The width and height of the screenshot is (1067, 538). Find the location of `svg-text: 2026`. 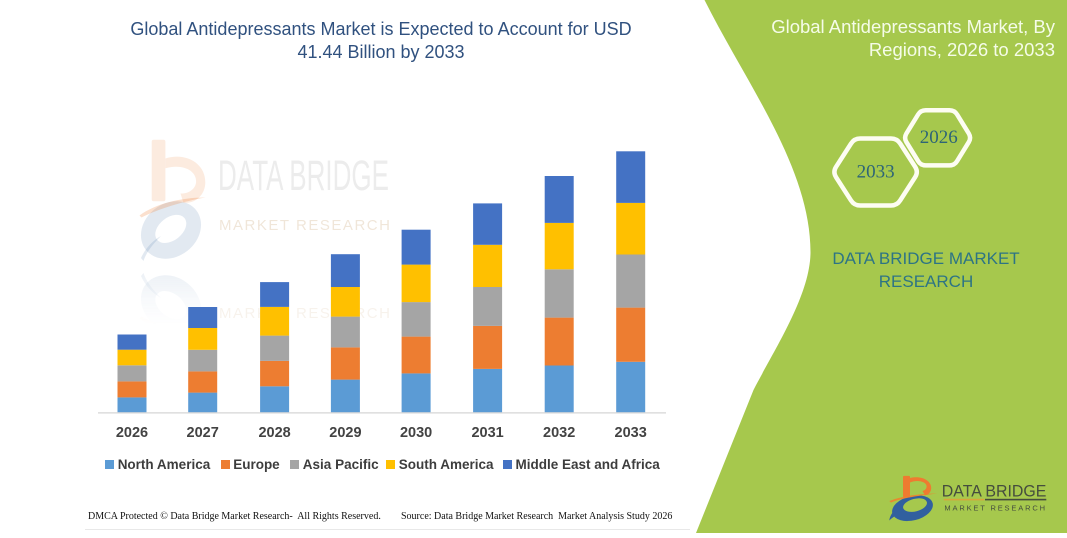

svg-text: 2026 is located at coordinates (939, 137).